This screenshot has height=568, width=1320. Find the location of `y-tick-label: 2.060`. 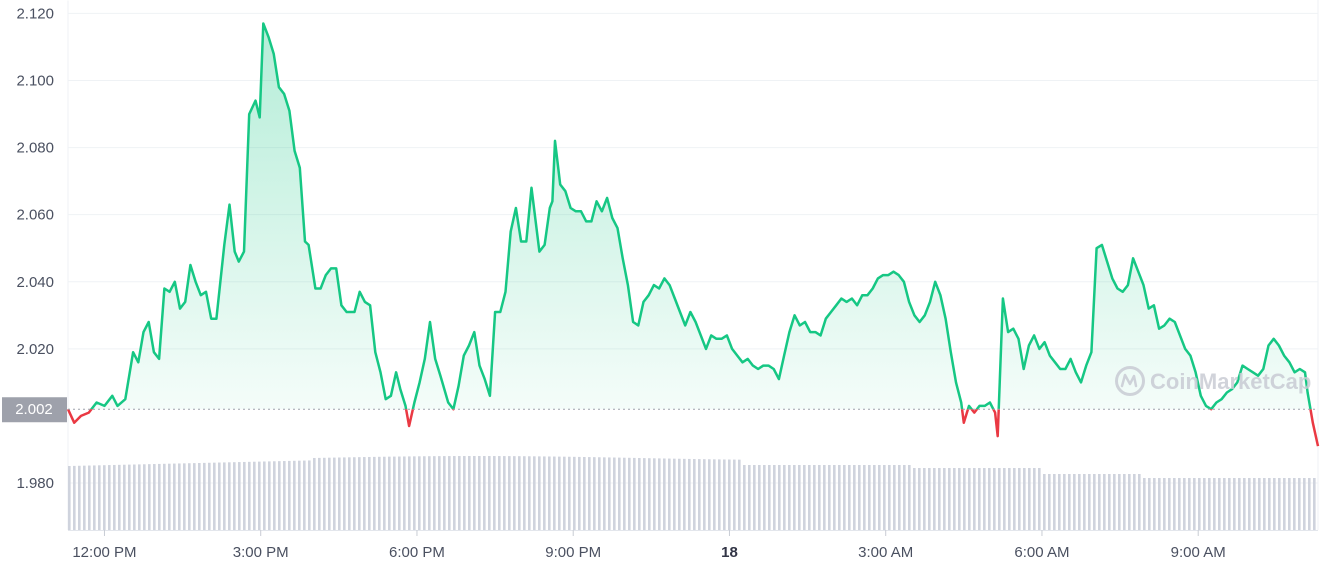

y-tick-label: 2.060 is located at coordinates (35, 215).